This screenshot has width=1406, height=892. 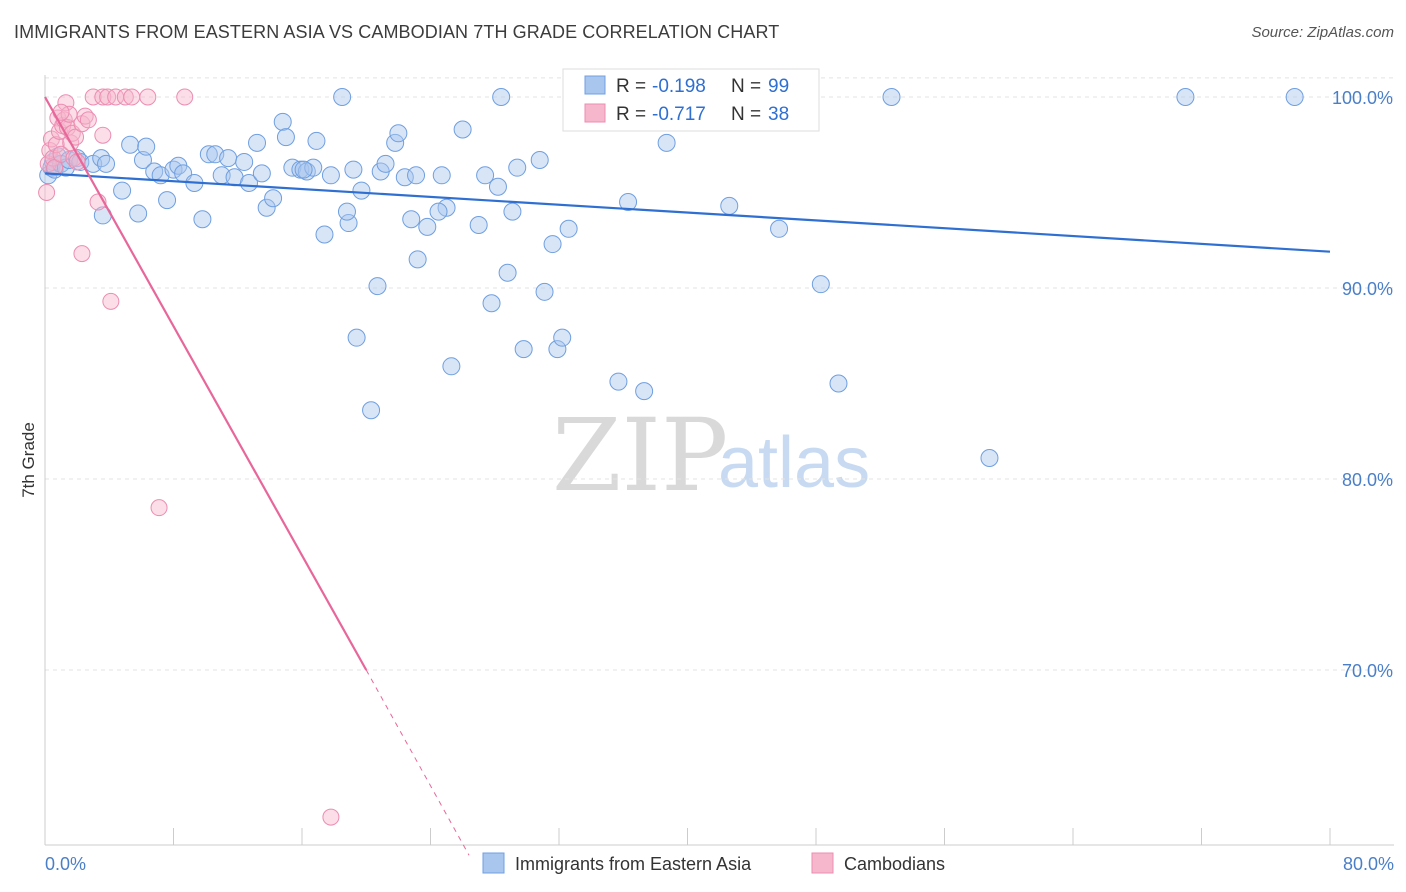 I want to click on x-tick-label-min: 0.0%, so click(x=65, y=864).